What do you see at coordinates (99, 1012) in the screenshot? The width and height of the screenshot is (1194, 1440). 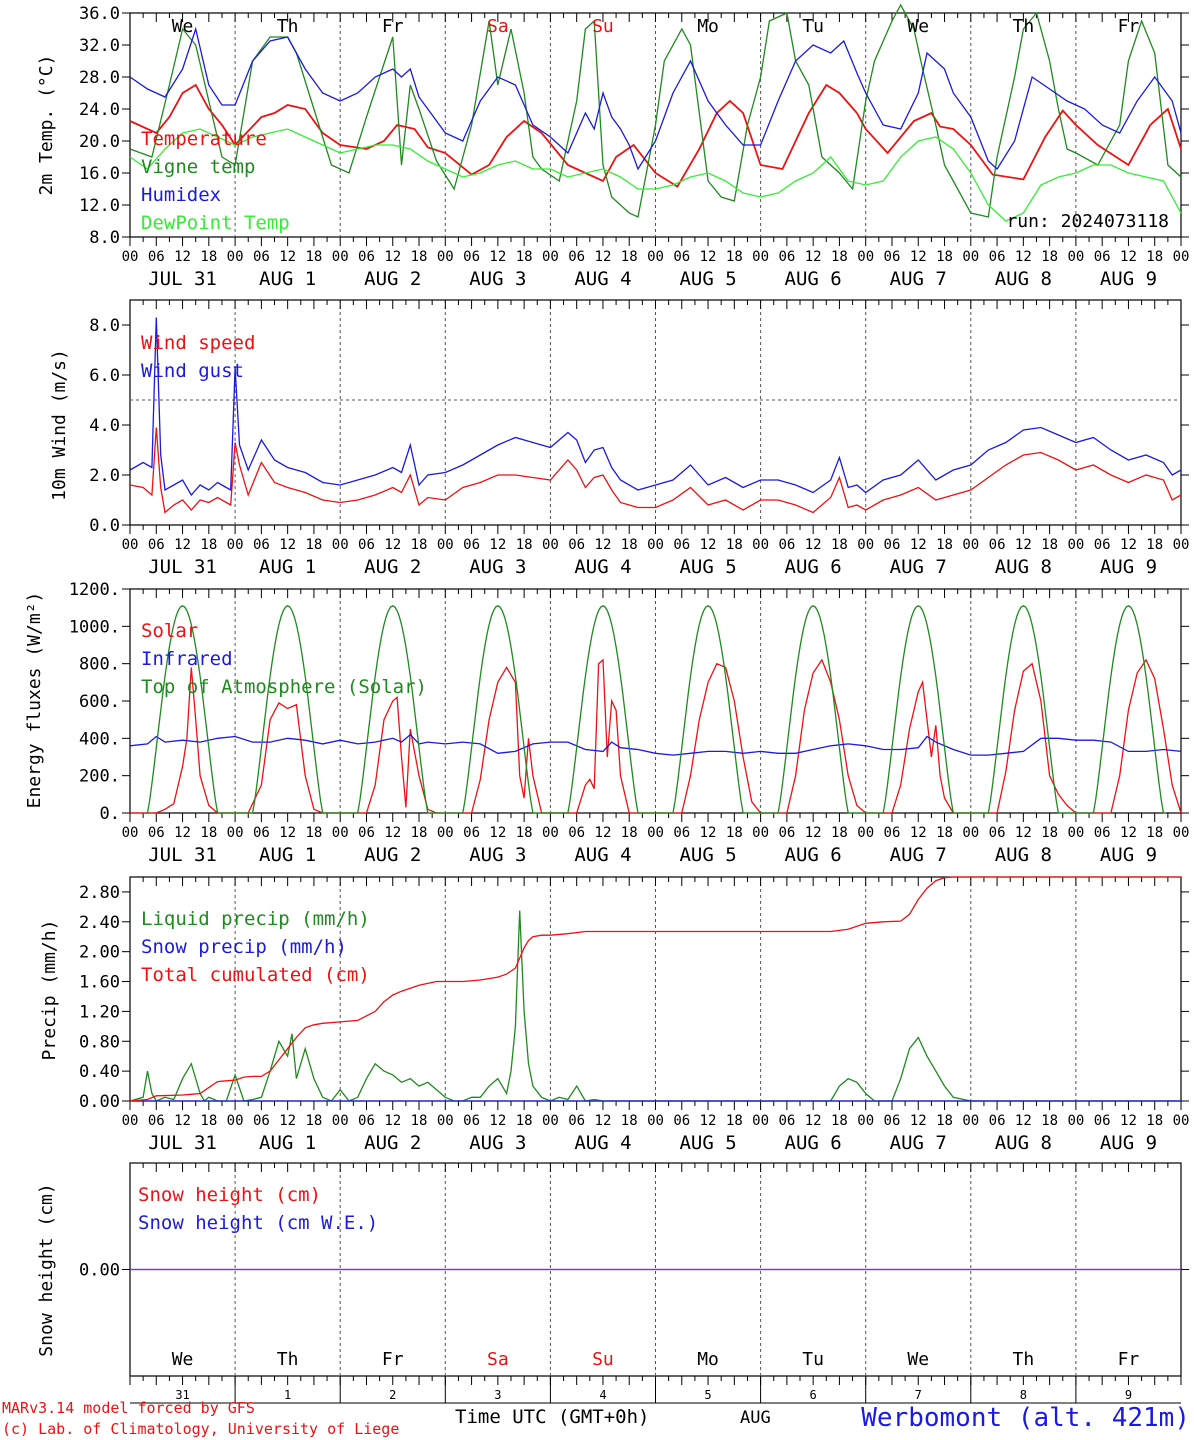 I see `precip-y-tick-label: 1.20` at bounding box center [99, 1012].